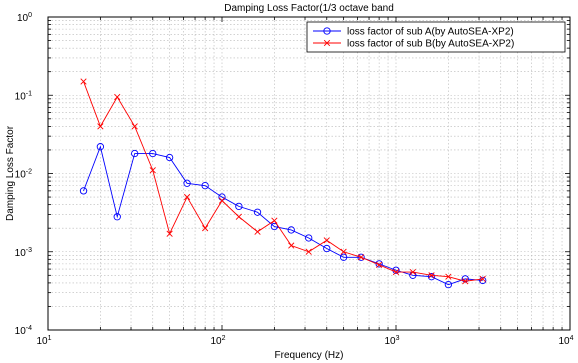 This screenshot has width=578, height=363. I want to click on y-axis-title: Damping Loss Factor, so click(10, 173).